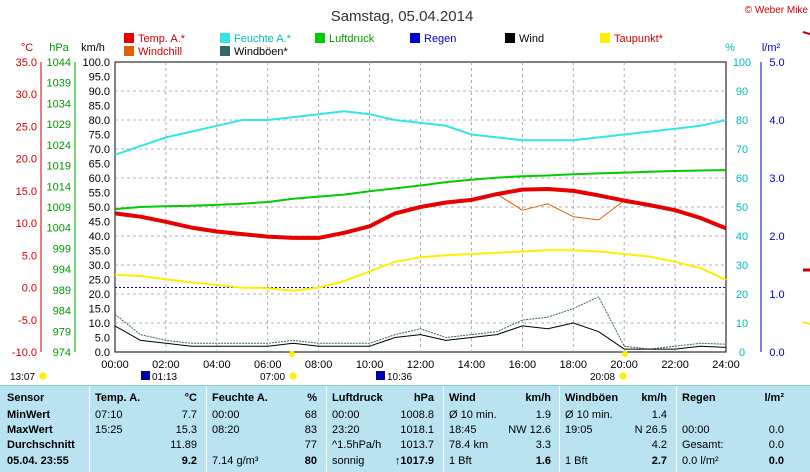 This screenshot has width=810, height=472. Describe the element at coordinates (109, 415) in the screenshot. I see `cell-sub: 07:10` at that location.